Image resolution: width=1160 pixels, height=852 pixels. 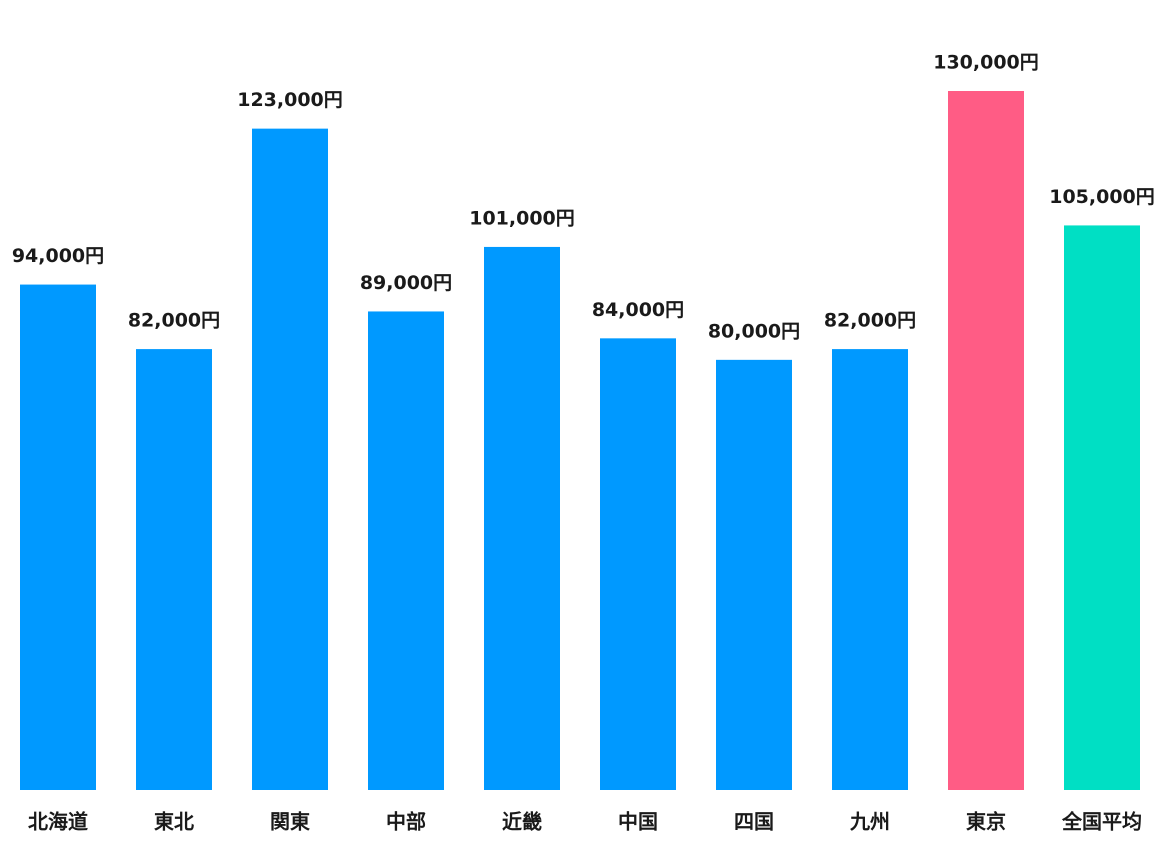 What do you see at coordinates (522, 822) in the screenshot?
I see `x-tick-label: 近畿` at bounding box center [522, 822].